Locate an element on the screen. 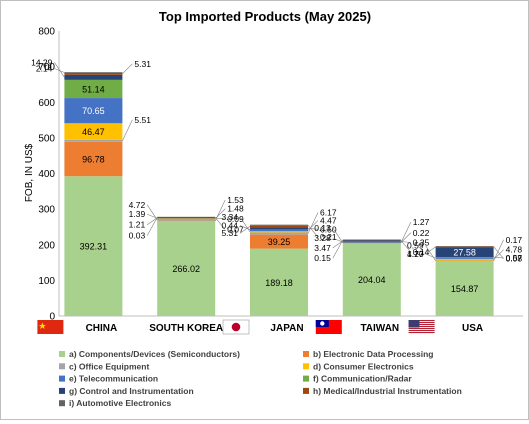 Image resolution: width=529 pixels, height=424 pixels. y-tick-label: 300 is located at coordinates (46, 210).